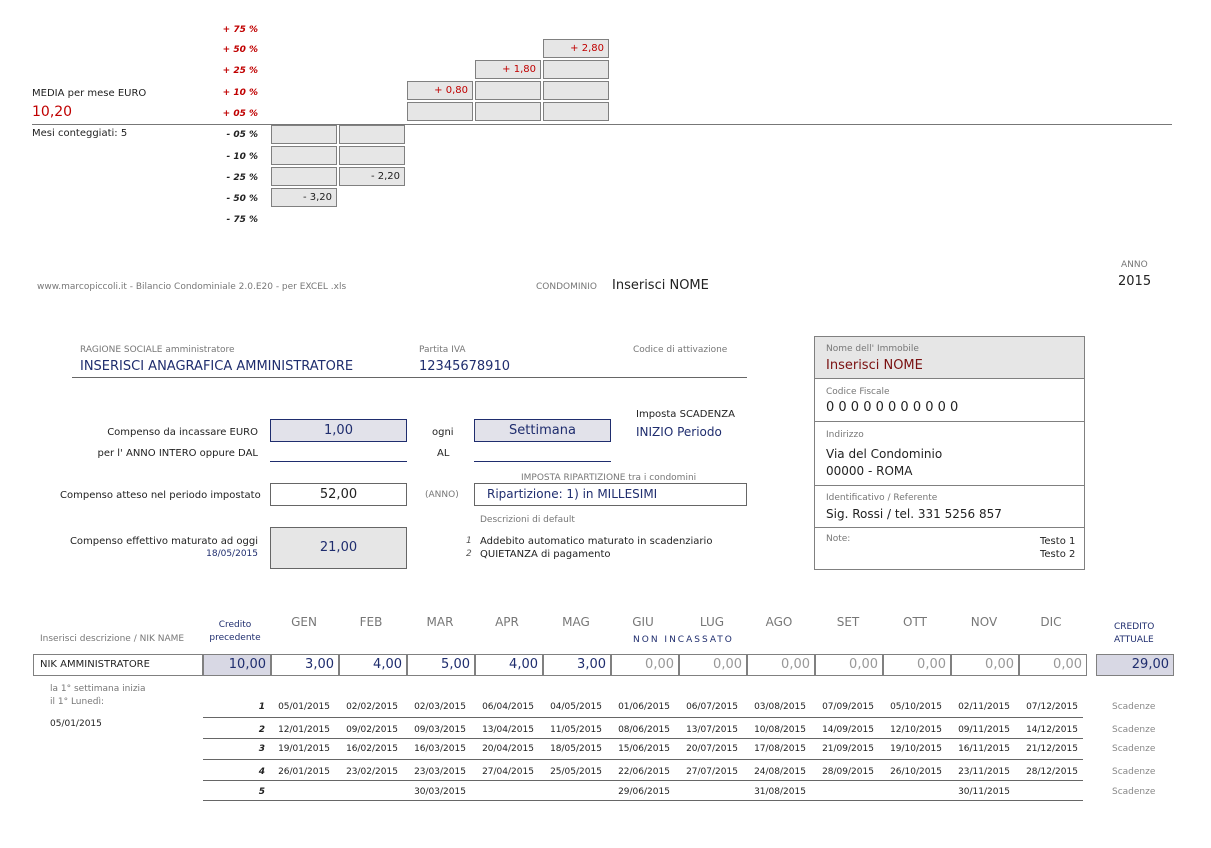  What do you see at coordinates (780, 792) in the screenshot?
I see `week-date-cell: 31/08/2015` at bounding box center [780, 792].